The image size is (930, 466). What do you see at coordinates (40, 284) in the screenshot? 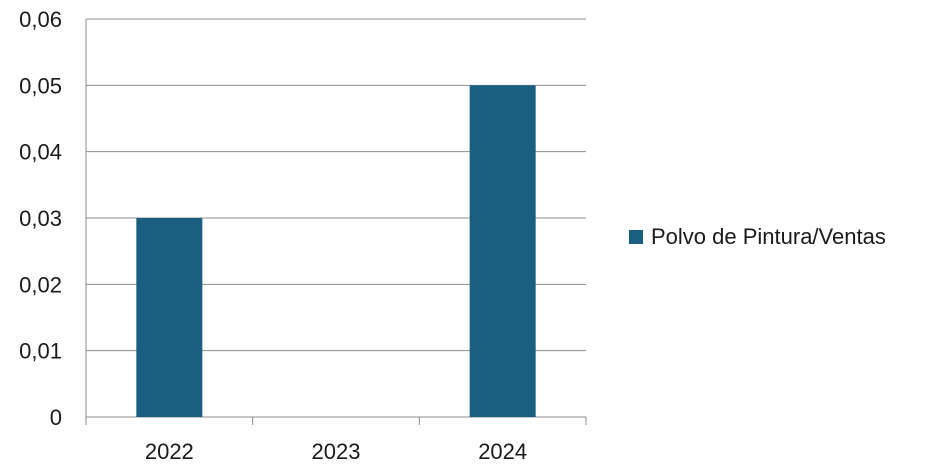
I see `y-tick-label: 0,02` at bounding box center [40, 284].